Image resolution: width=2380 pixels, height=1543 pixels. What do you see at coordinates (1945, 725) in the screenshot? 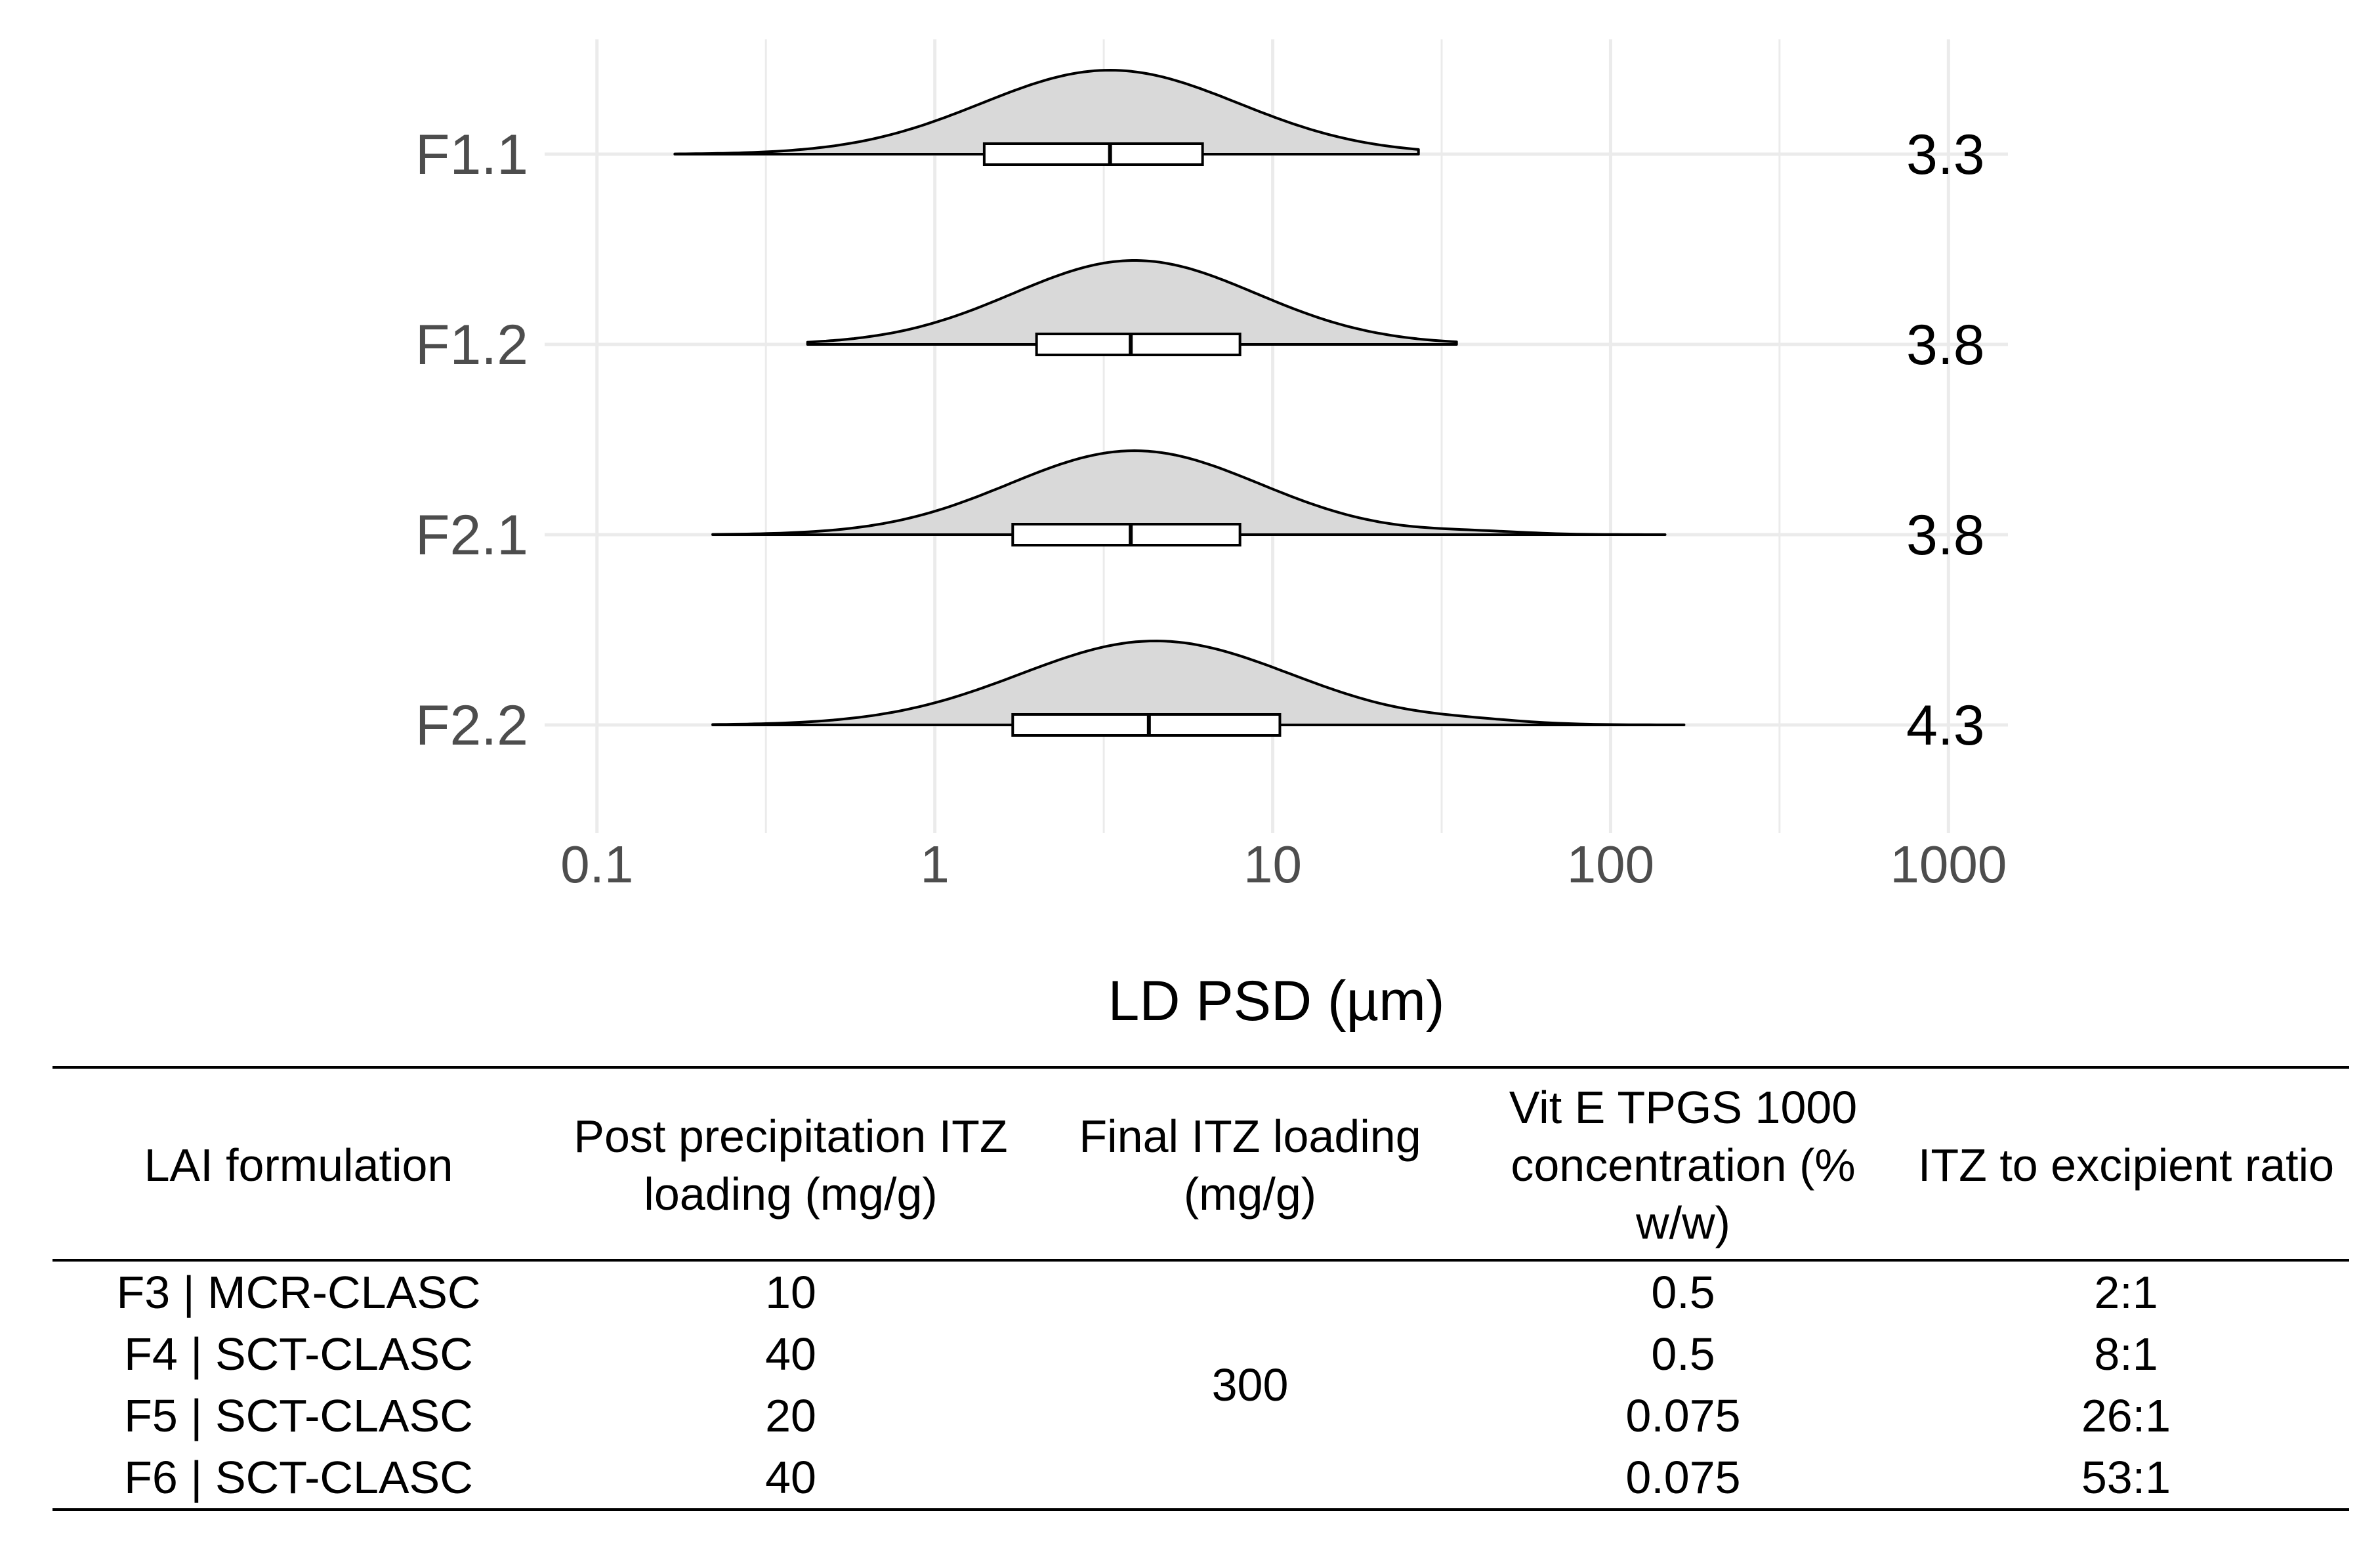
I see `median-value-label: 4.3` at bounding box center [1945, 725].